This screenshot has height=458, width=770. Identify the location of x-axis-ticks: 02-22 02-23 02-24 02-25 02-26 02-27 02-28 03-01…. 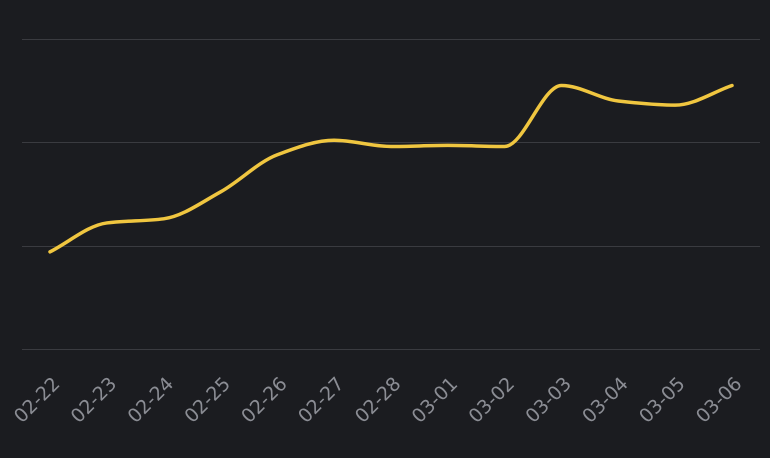
(378, 400).